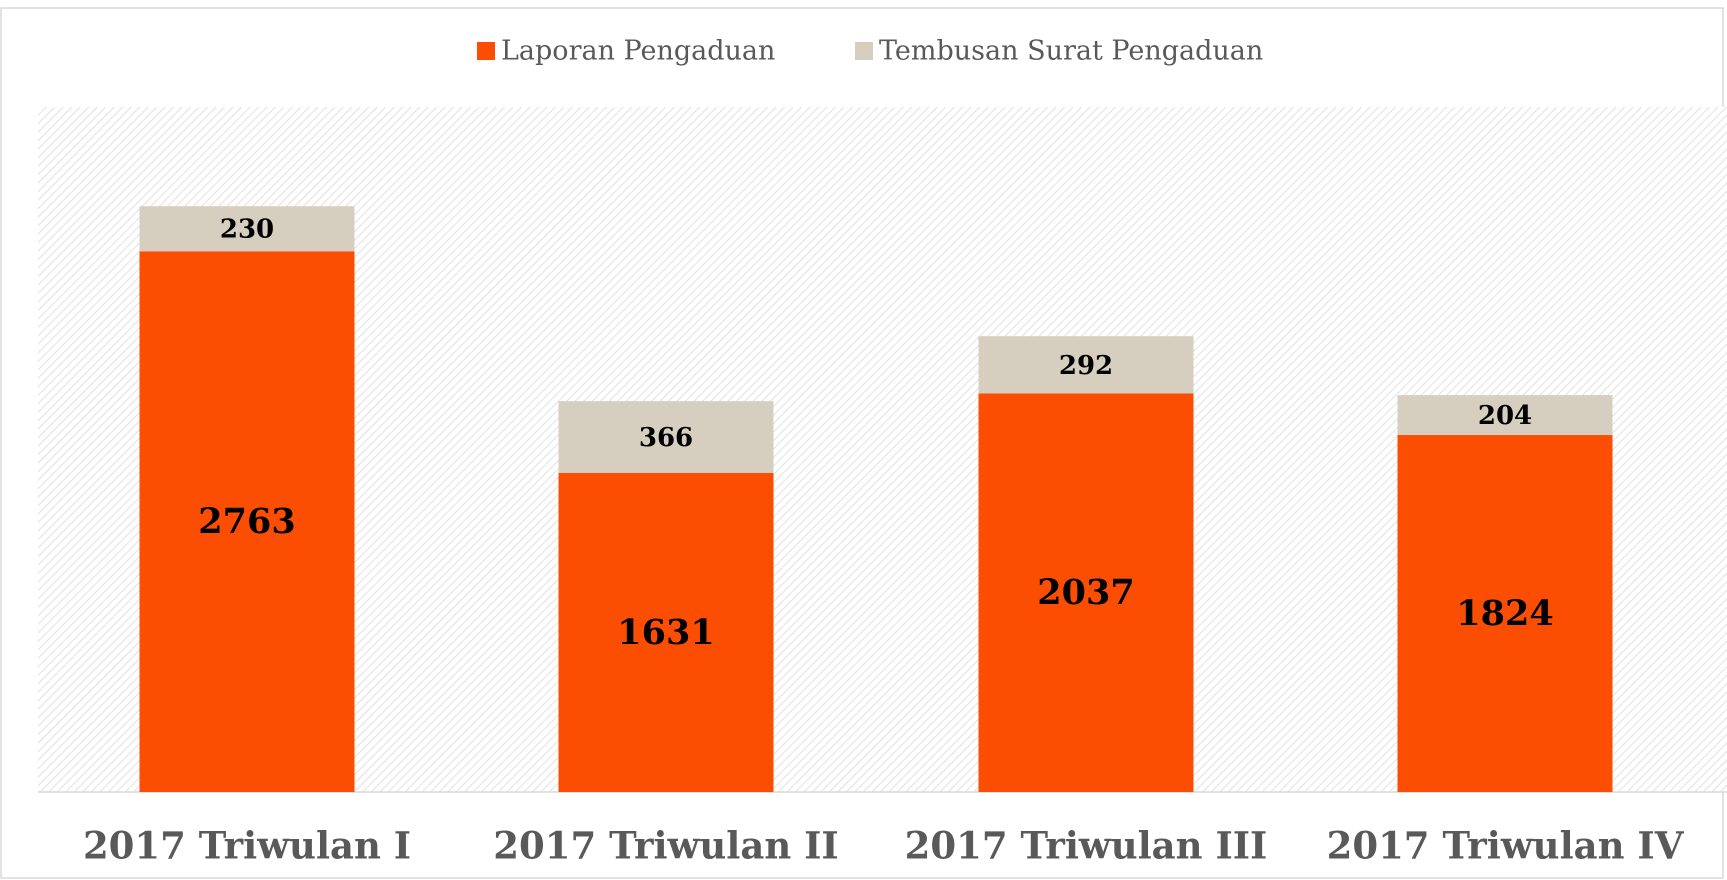  Describe the element at coordinates (1071, 51) in the screenshot. I see `legend-label: Tembusan Surat Pengaduan` at that location.